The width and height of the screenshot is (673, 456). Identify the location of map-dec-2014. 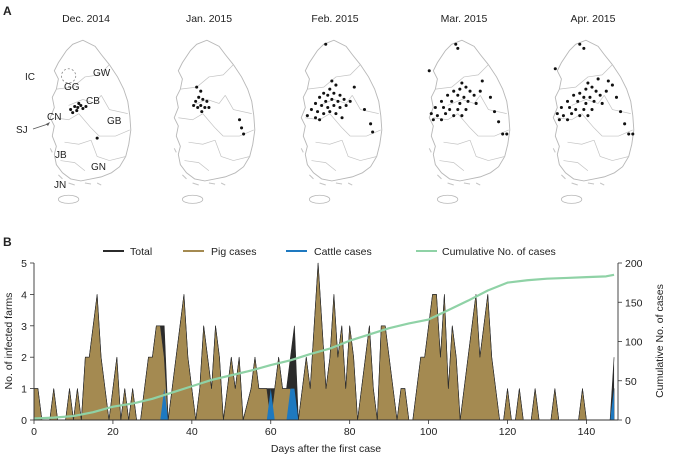
(90, 121).